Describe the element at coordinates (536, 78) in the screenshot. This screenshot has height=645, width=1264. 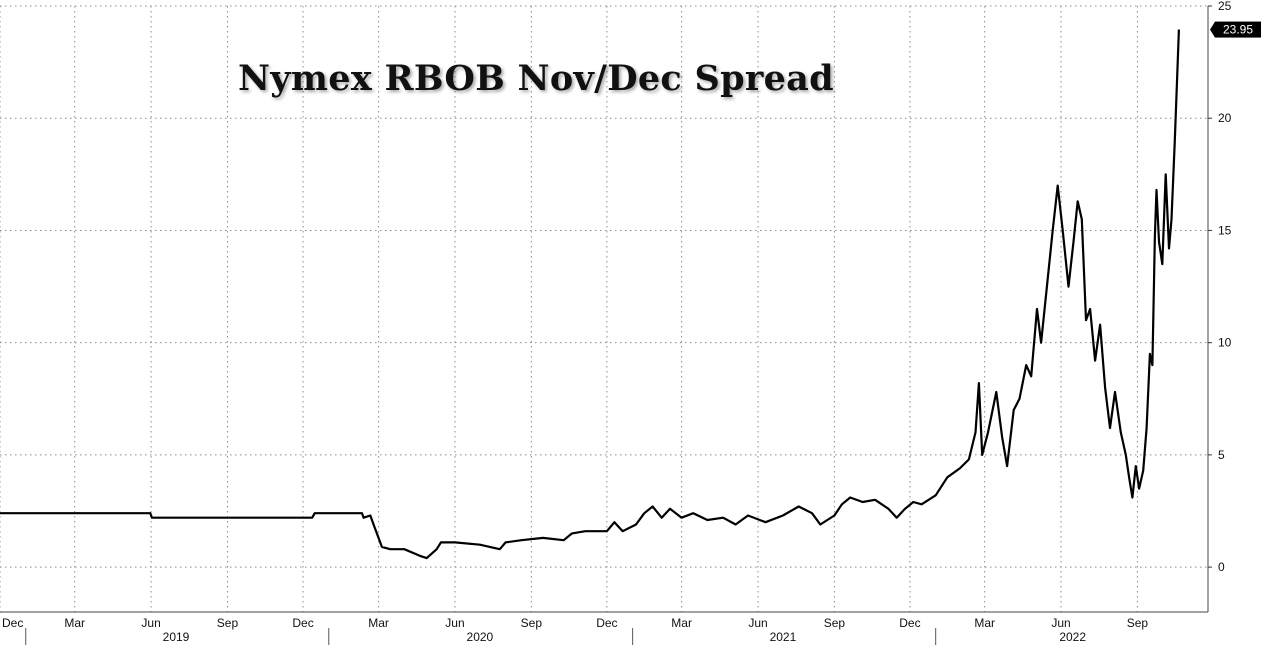
I see `chart-title: Nymex RBOB Nov/Dec Spread` at that location.